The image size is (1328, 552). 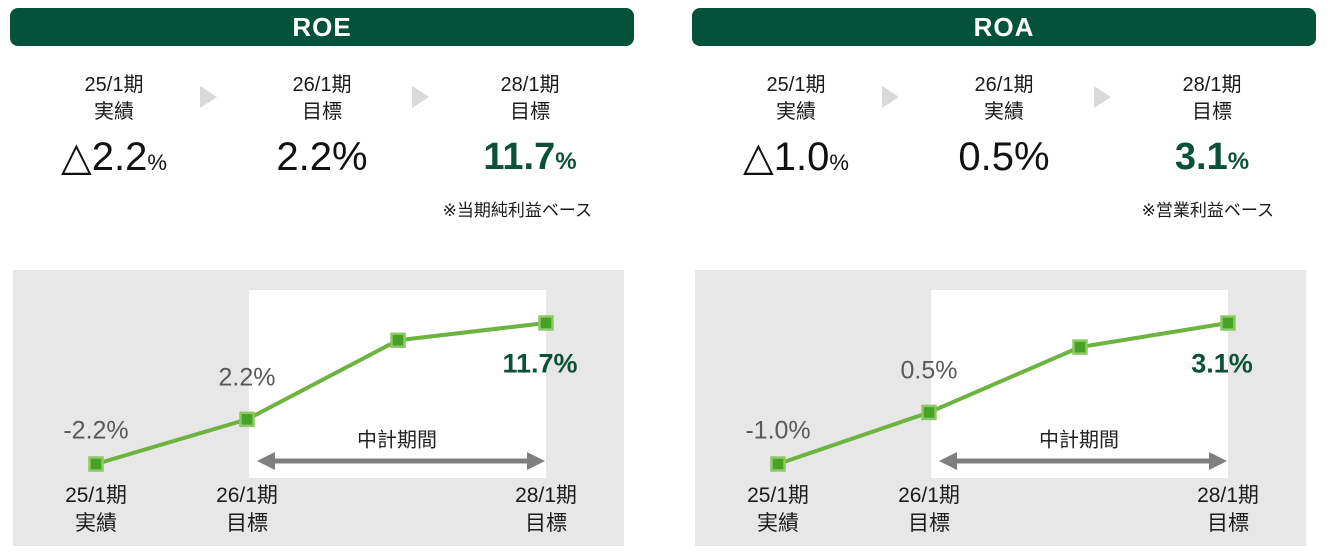 I want to click on metric-value-number: △2.2, so click(x=104, y=157).